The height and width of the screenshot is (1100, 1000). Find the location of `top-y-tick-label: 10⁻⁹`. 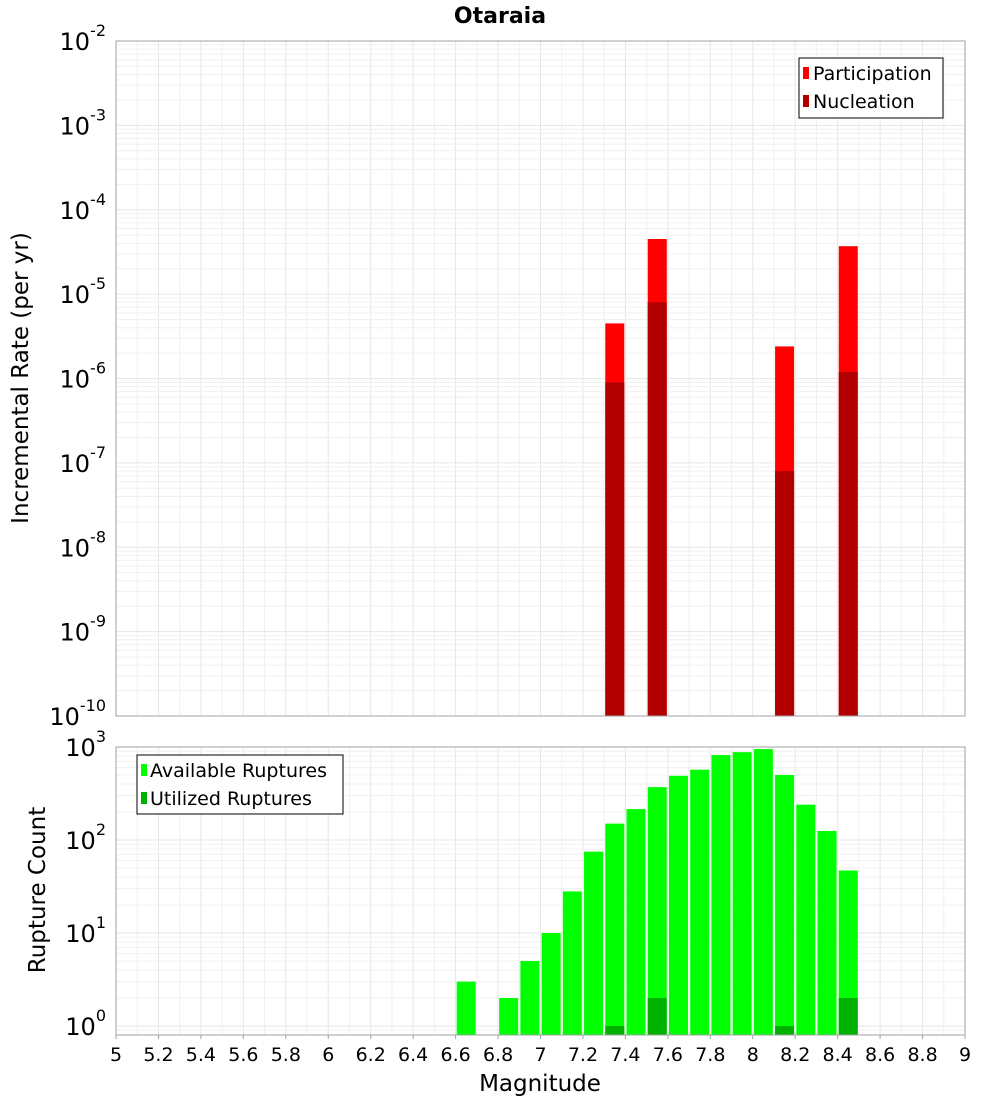

top-y-tick-label: 10⁻⁹ is located at coordinates (83, 629).